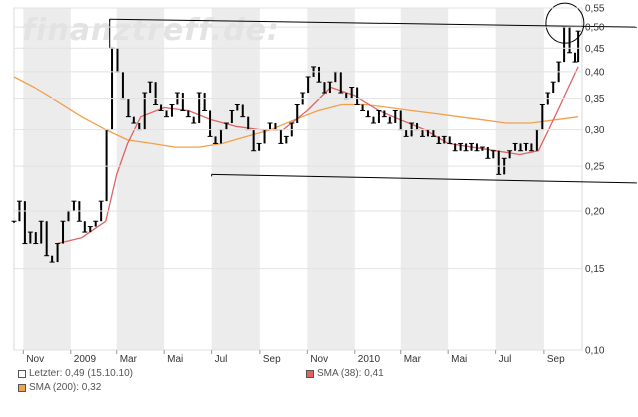 The image size is (638, 417). I want to click on legend-sma38-label: SMA (38): 0,41, so click(350, 373).